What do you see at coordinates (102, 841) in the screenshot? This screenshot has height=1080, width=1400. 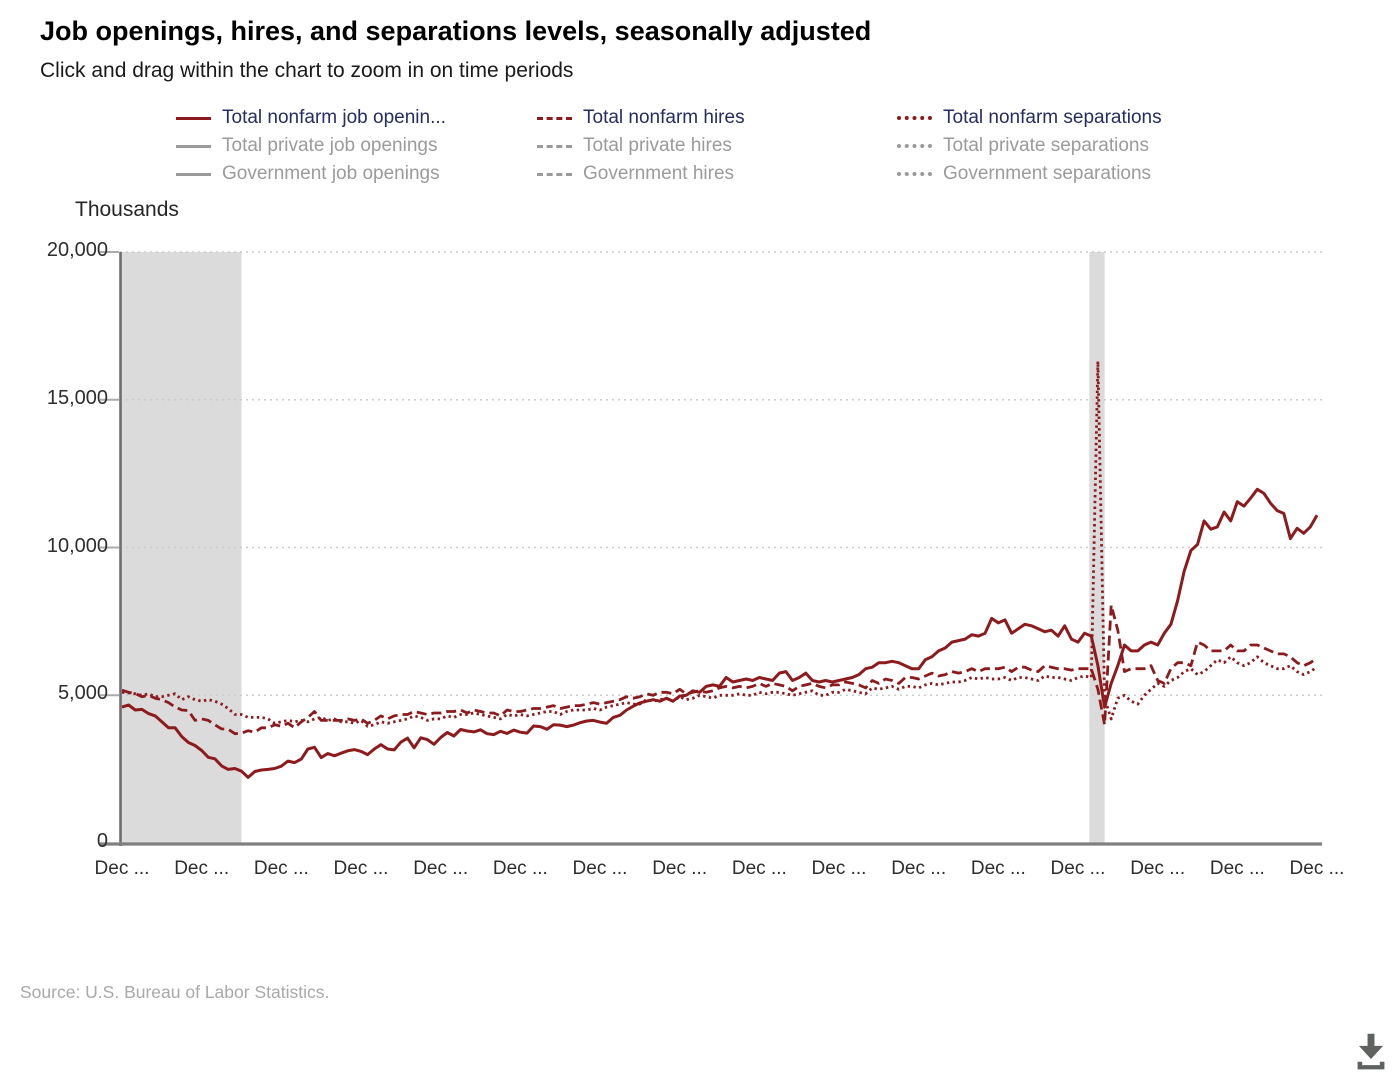 I see `y-tick-label: 0` at bounding box center [102, 841].